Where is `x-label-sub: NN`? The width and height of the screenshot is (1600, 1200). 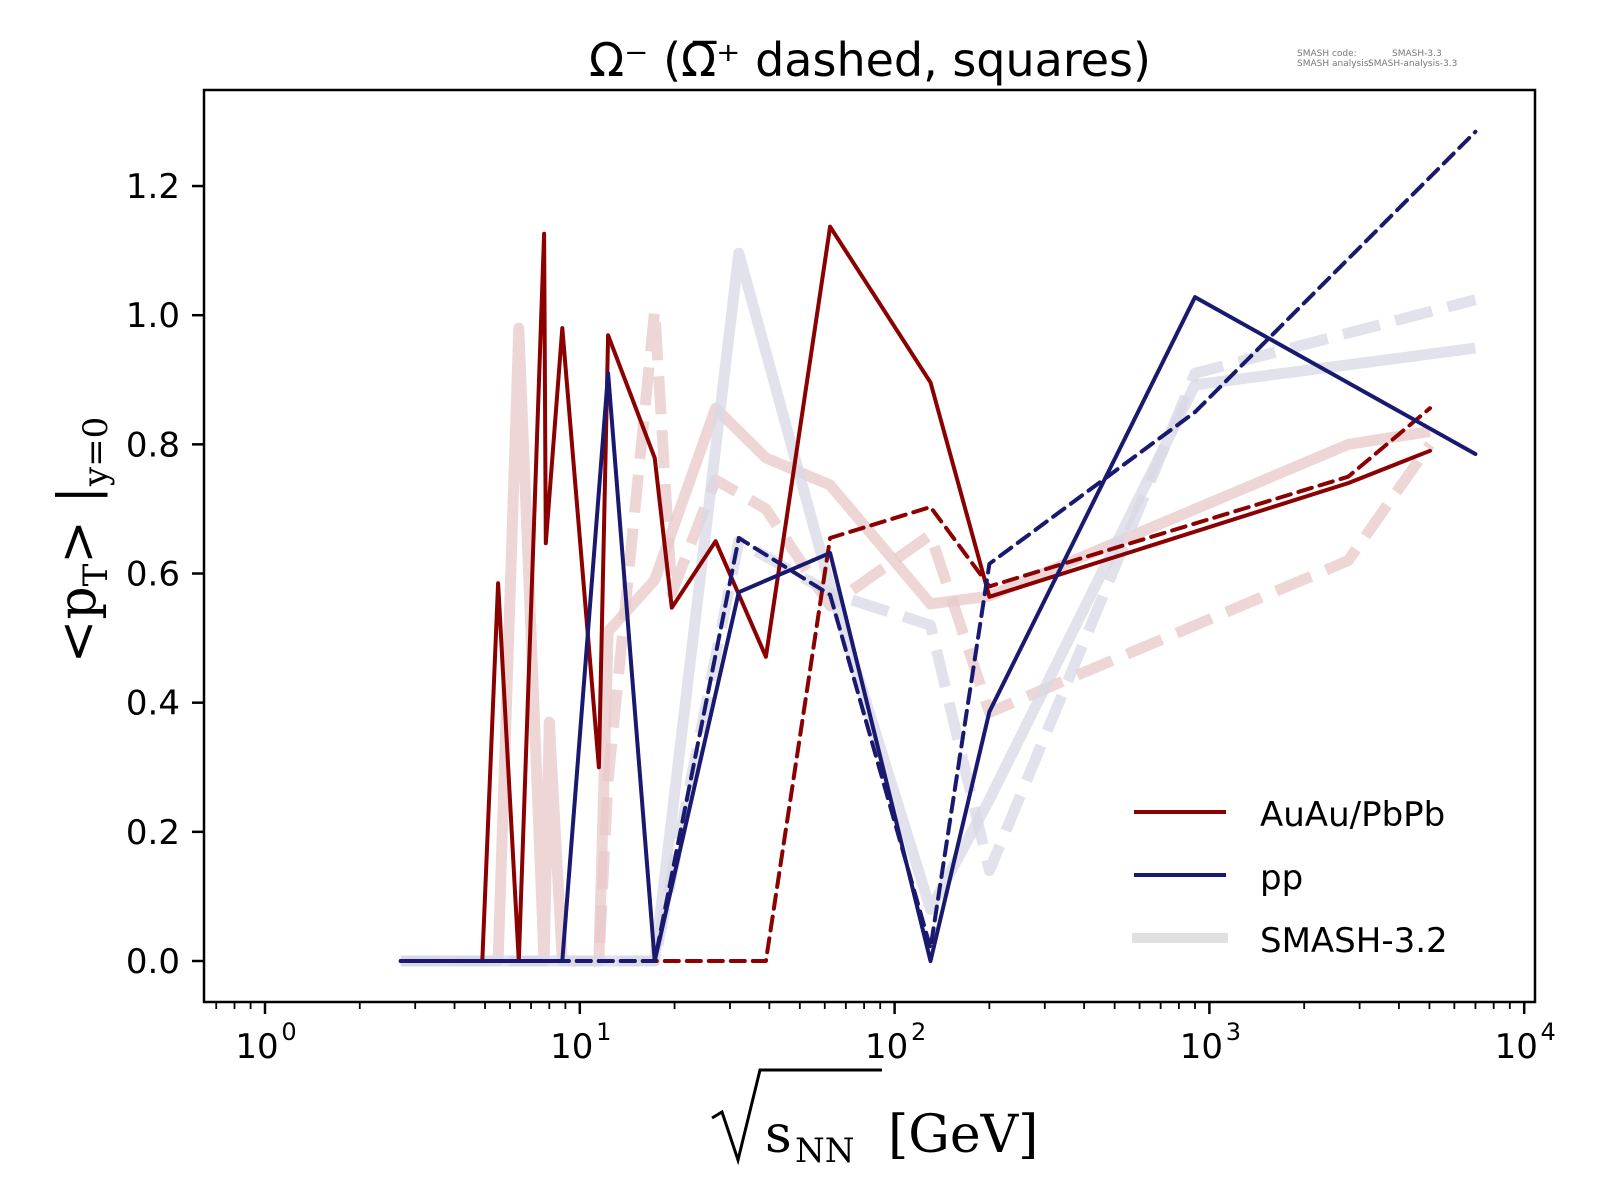
x-label-sub: NN is located at coordinates (825, 1151).